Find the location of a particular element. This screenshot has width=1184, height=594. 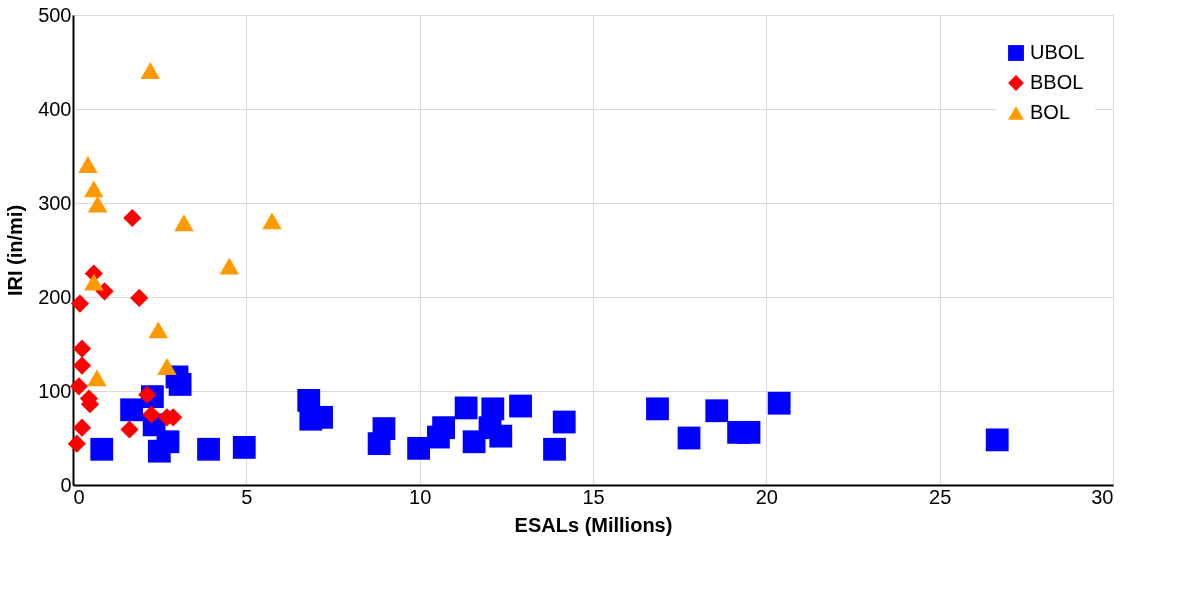

y-tick-label: 100 is located at coordinates (55, 390).